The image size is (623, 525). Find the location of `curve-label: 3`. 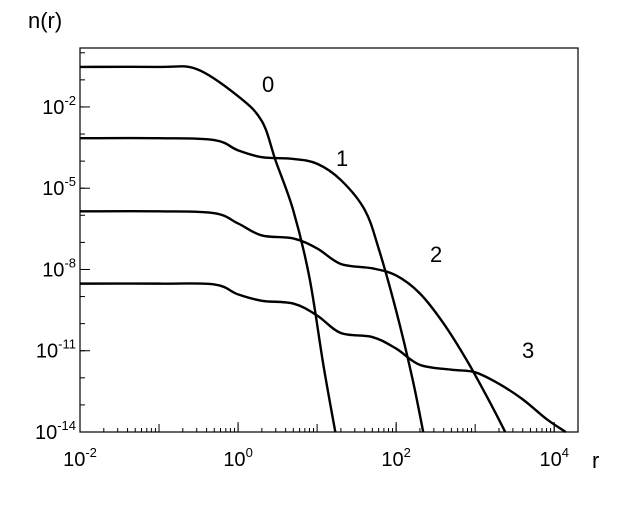

curve-label: 3 is located at coordinates (528, 350).